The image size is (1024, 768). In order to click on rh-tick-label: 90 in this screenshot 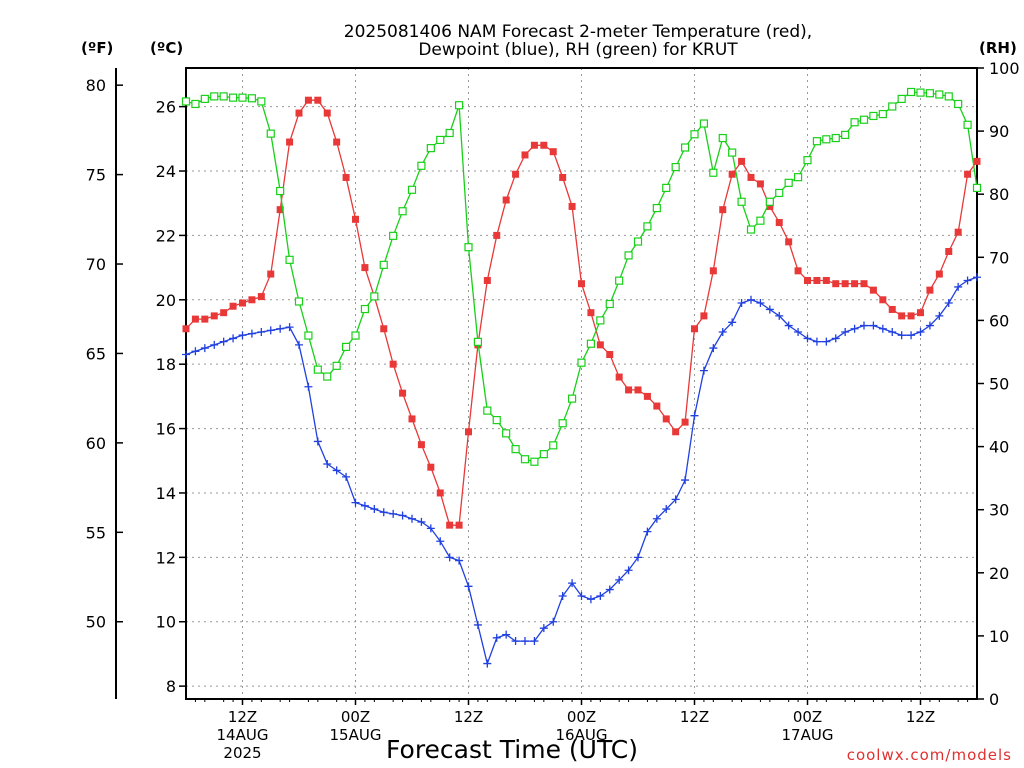, I will do `click(999, 131)`.